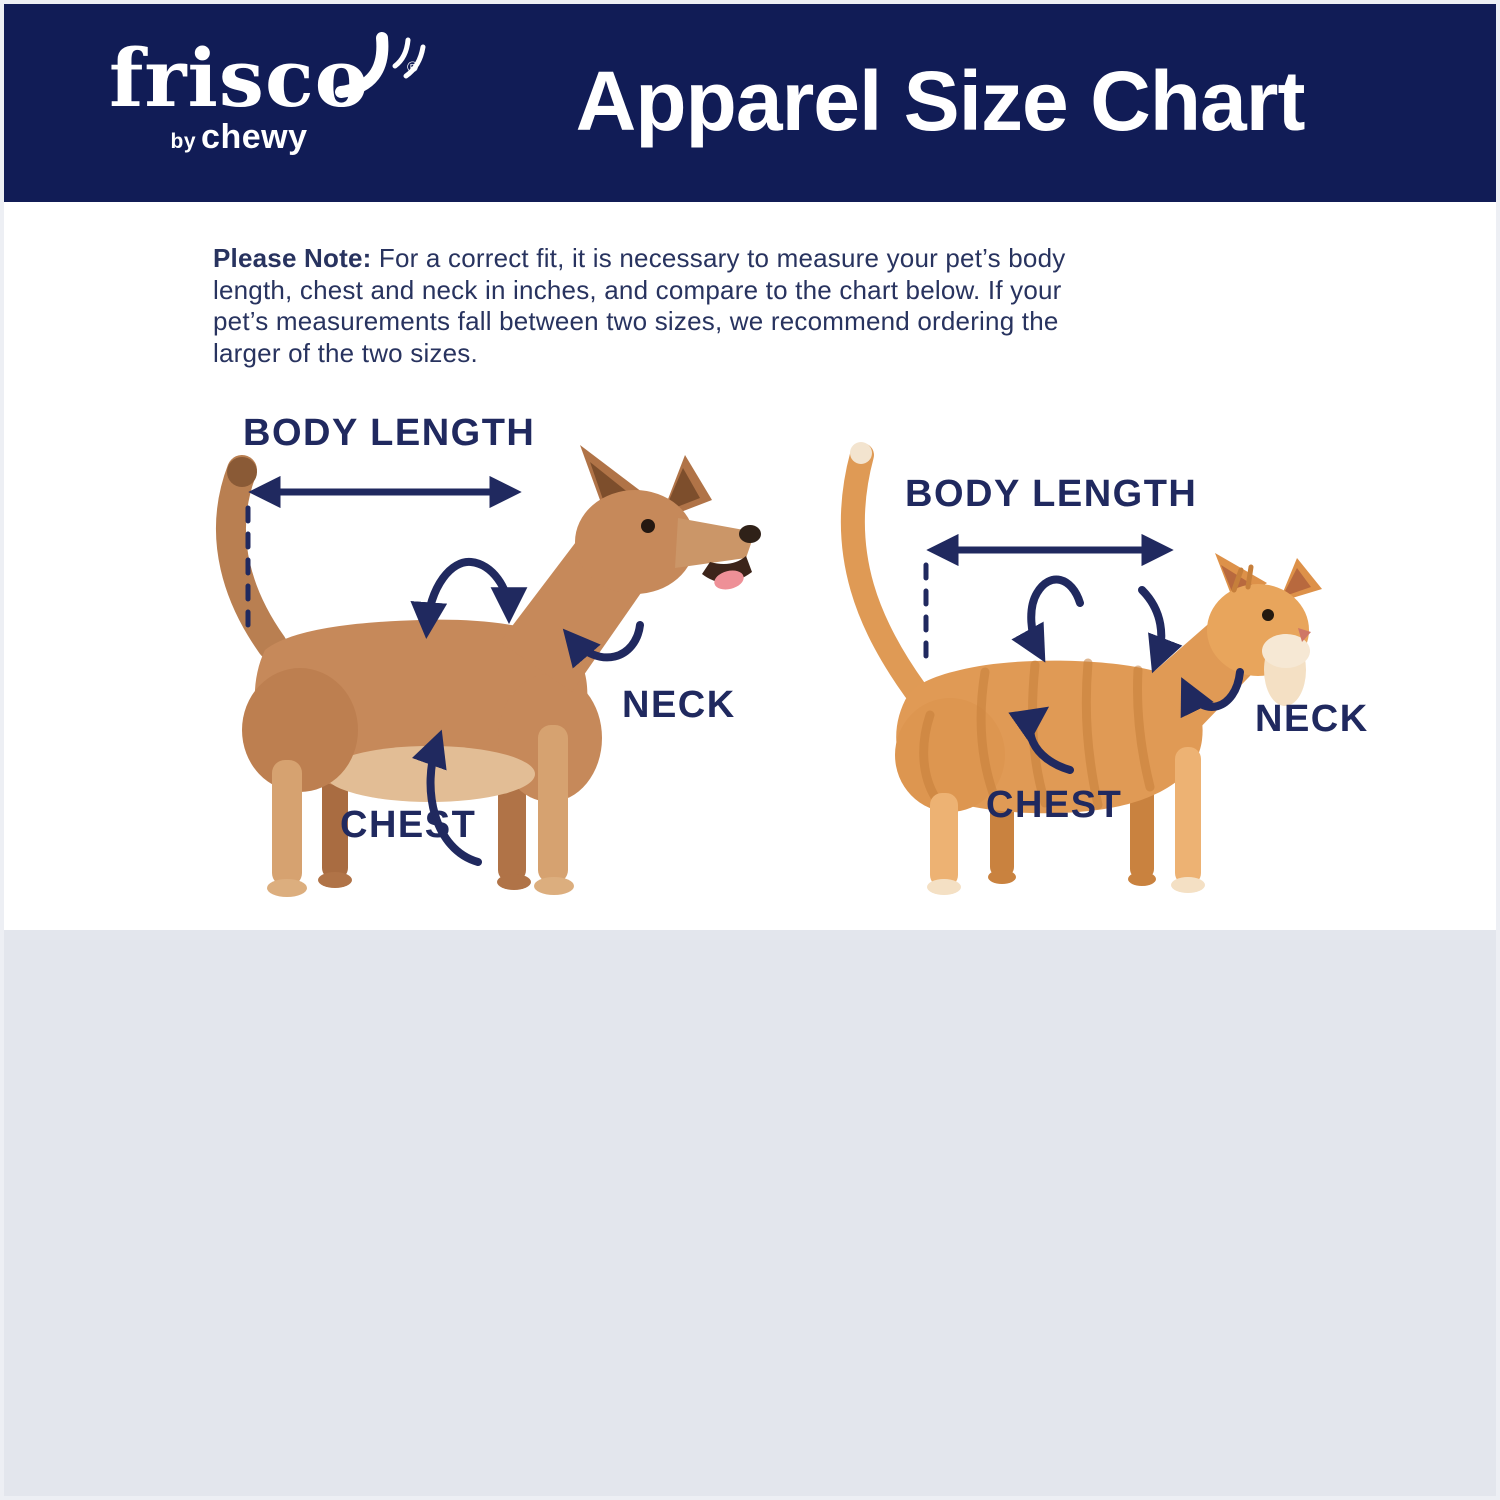  I want to click on dog-chest-measure-arrow, so click(446, 797).